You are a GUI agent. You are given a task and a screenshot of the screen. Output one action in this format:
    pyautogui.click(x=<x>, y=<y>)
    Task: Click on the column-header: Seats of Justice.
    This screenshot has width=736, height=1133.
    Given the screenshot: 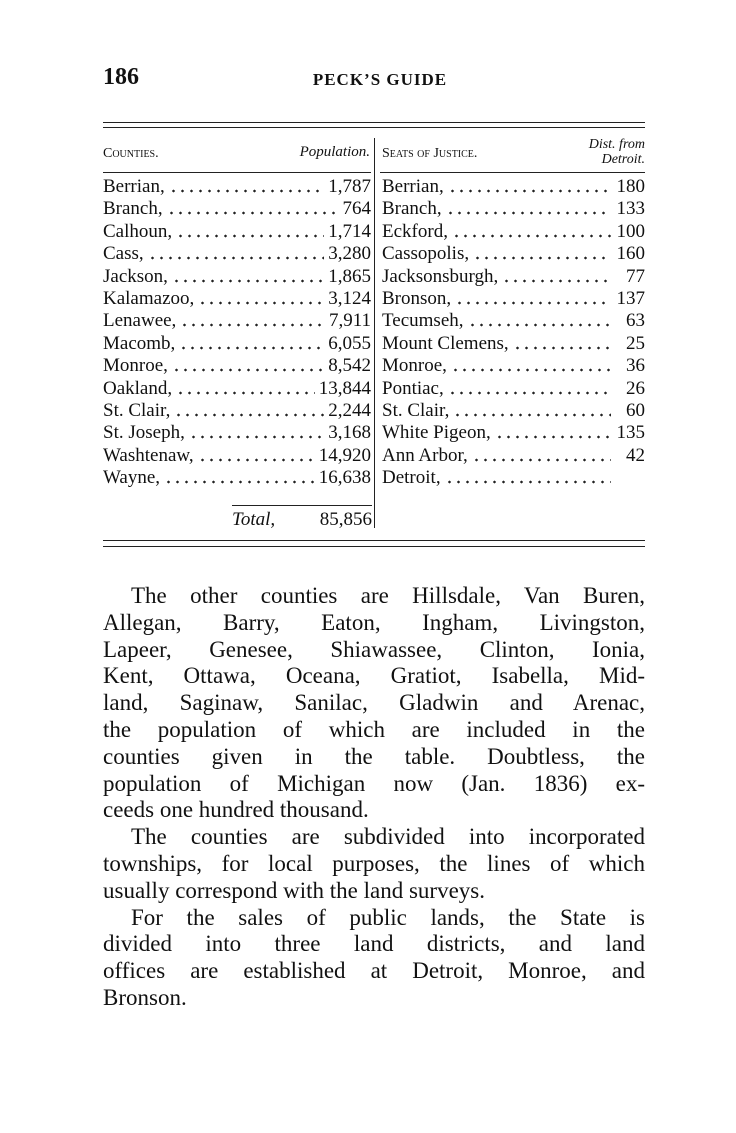 What is the action you would take?
    pyautogui.click(x=430, y=153)
    